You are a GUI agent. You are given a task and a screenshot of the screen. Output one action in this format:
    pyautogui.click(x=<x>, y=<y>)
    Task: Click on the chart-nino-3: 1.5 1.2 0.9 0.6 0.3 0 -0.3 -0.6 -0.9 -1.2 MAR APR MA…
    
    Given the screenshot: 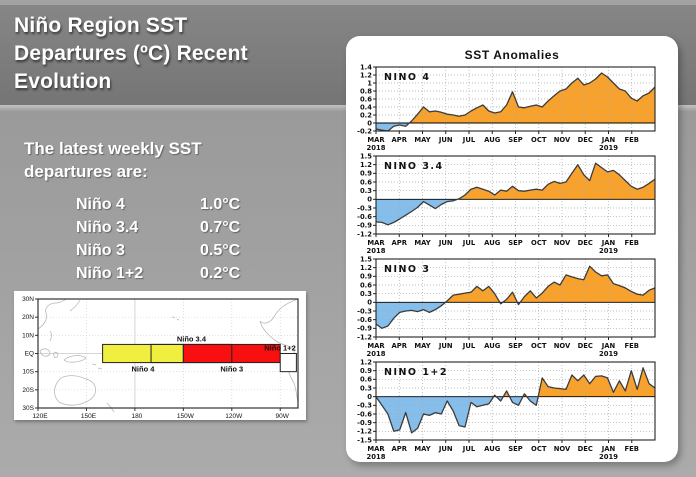 What is the action you would take?
    pyautogui.click(x=512, y=307)
    